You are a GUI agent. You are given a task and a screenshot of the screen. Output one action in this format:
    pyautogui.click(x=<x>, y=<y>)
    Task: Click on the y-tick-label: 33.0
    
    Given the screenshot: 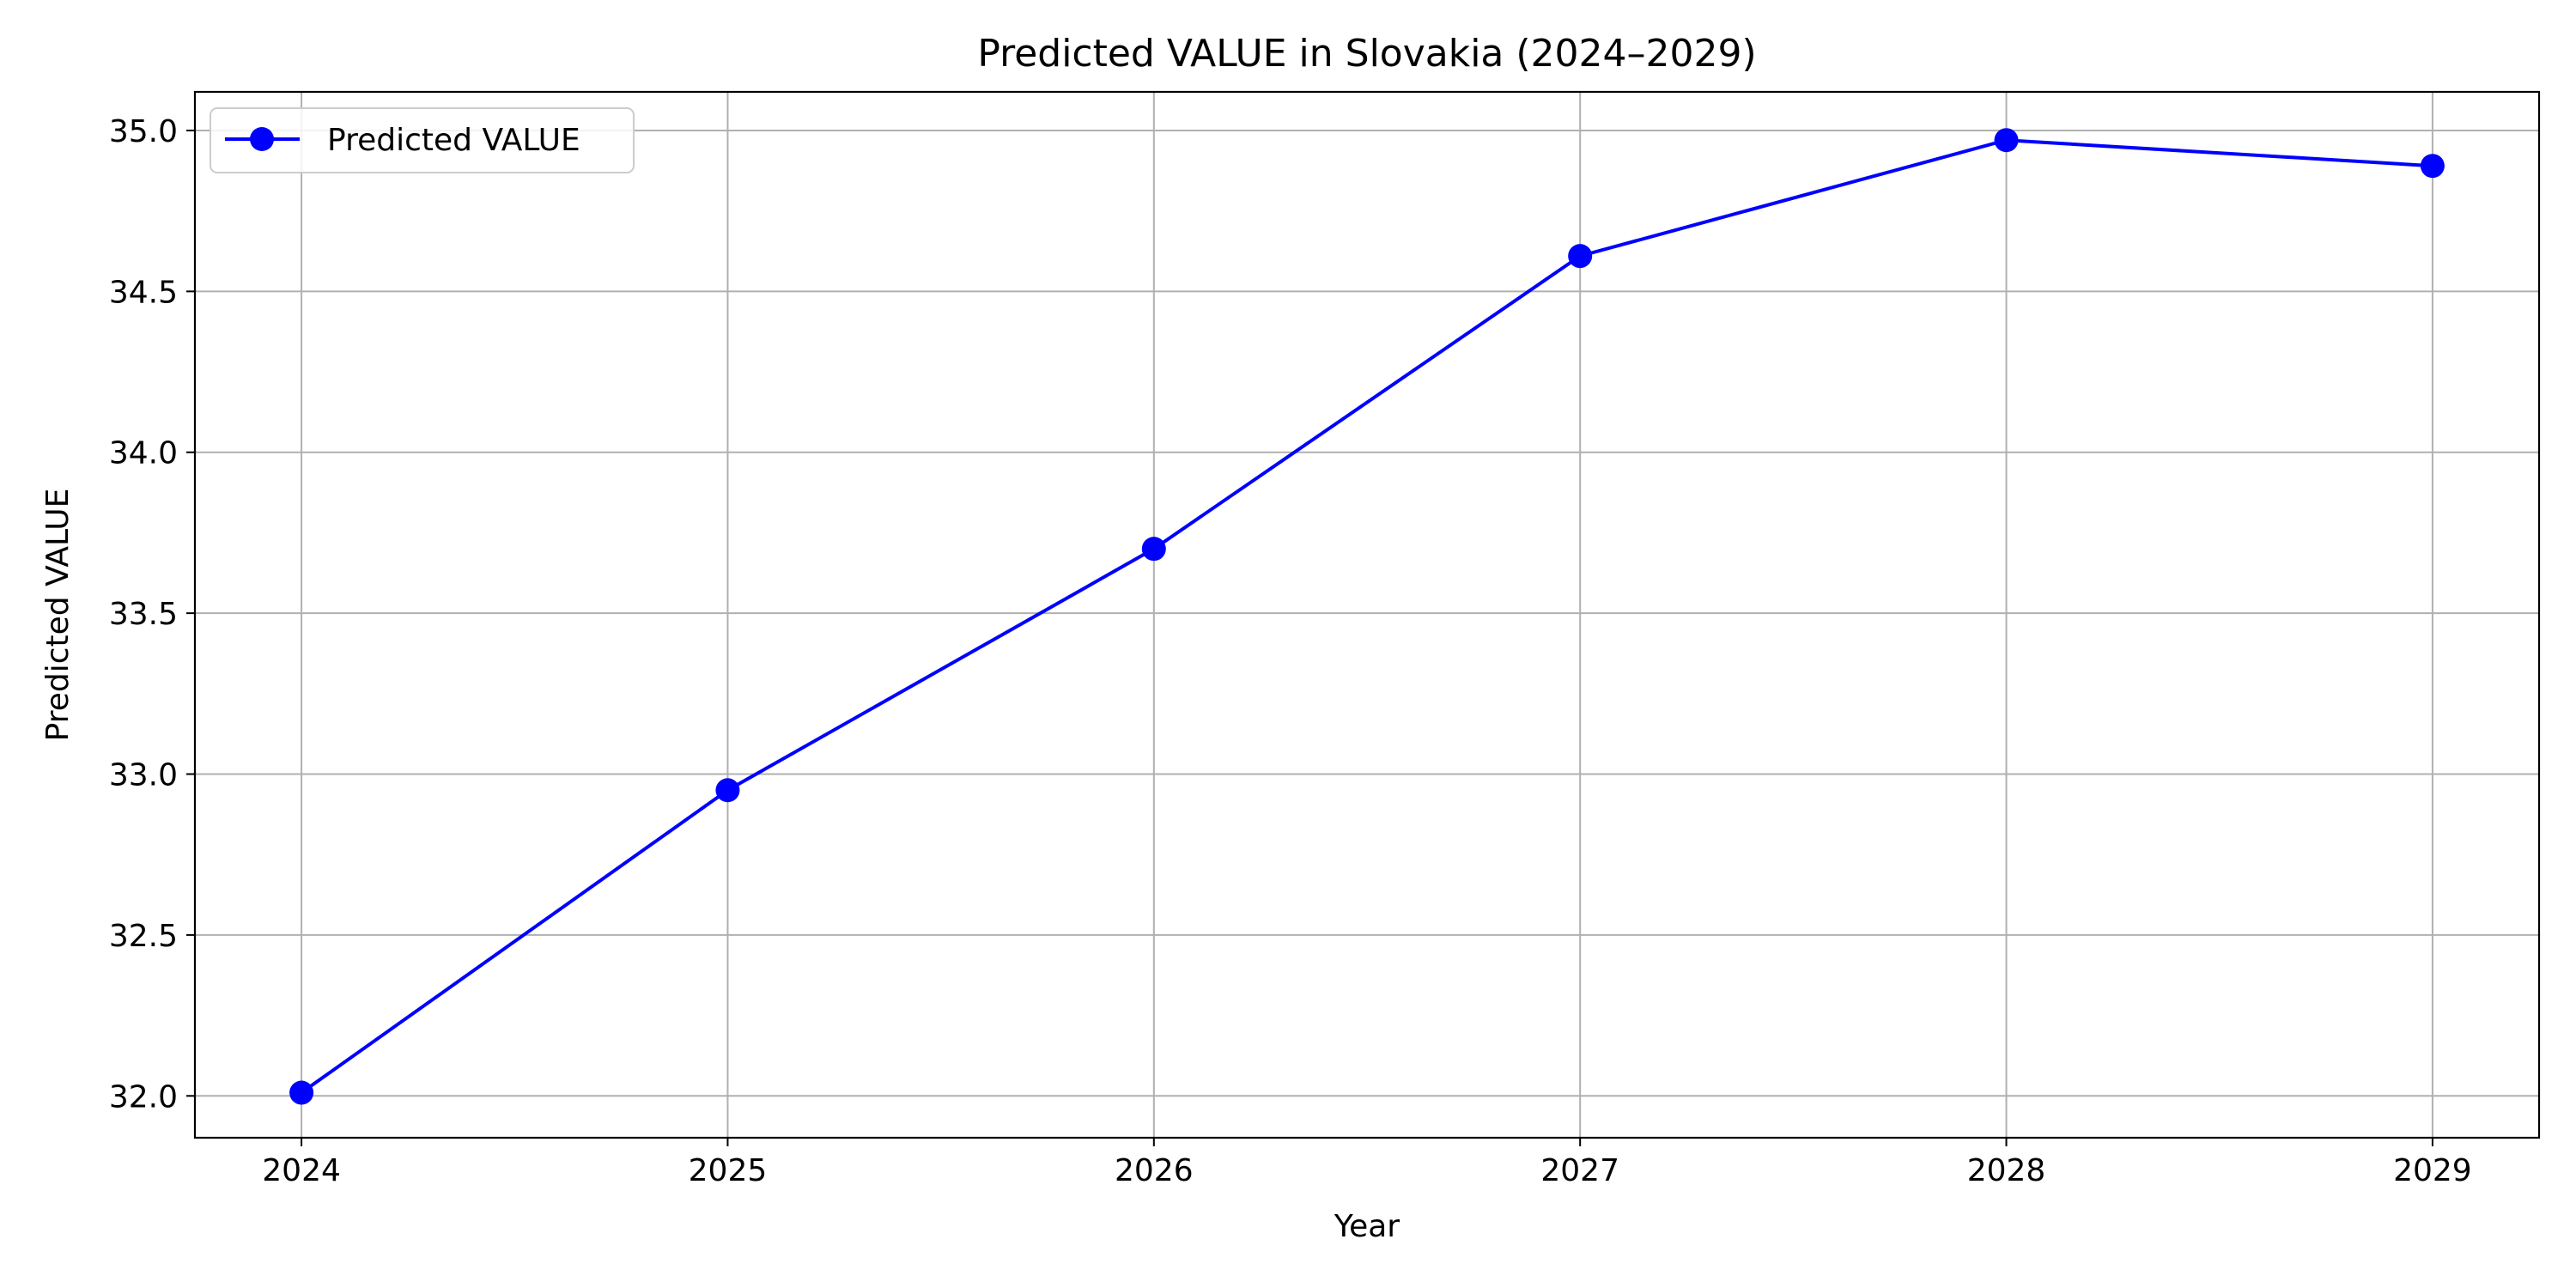 What is the action you would take?
    pyautogui.click(x=143, y=775)
    